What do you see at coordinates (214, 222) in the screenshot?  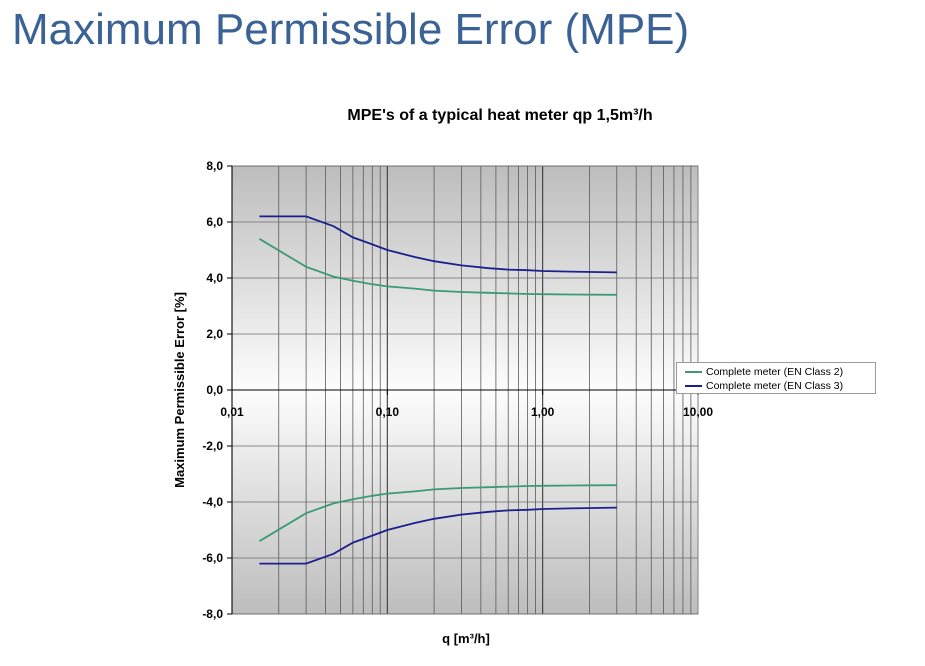 I see `y-tick-label: 6,0` at bounding box center [214, 222].